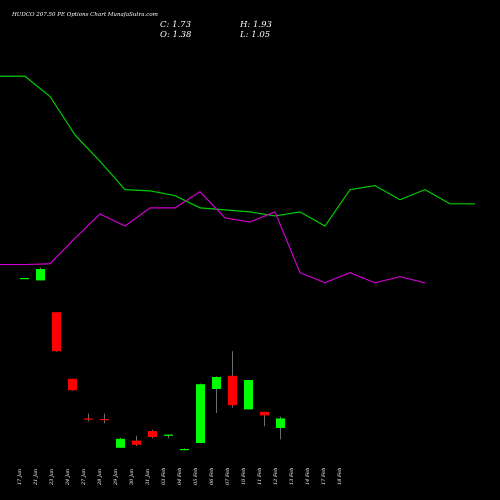 This screenshot has width=500, height=500. I want to click on date-tick-label: 21 Jan, so click(36, 477).